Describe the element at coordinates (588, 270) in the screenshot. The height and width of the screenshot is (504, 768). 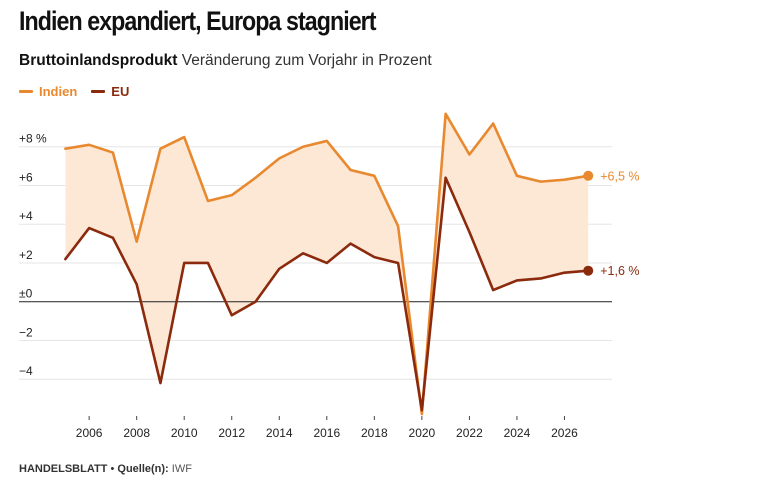
I see `end-marker-eu` at that location.